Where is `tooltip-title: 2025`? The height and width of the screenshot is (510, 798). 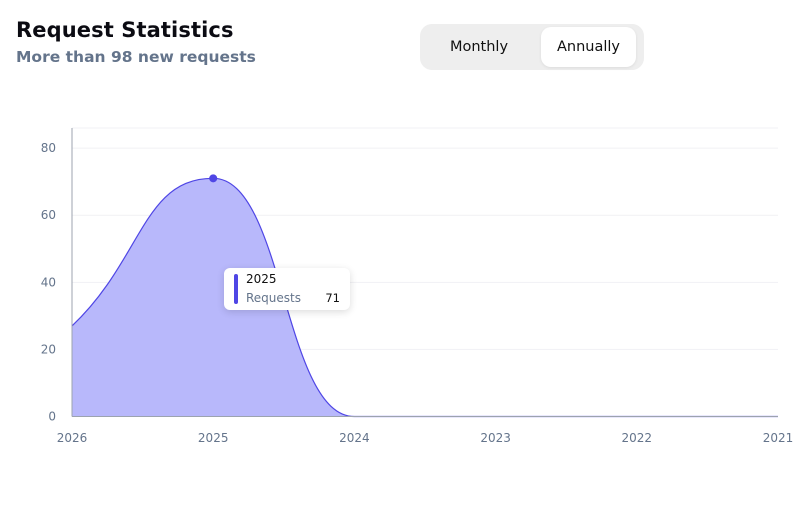 tooltip-title: 2025 is located at coordinates (261, 279).